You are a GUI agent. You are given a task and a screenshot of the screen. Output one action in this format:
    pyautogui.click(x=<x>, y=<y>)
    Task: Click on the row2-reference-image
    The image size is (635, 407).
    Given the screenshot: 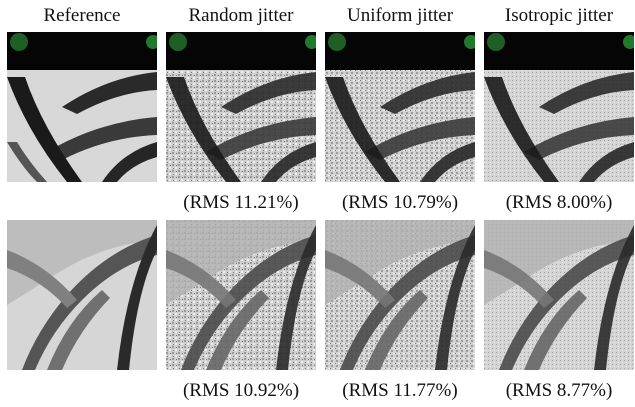 What is the action you would take?
    pyautogui.click(x=82, y=295)
    